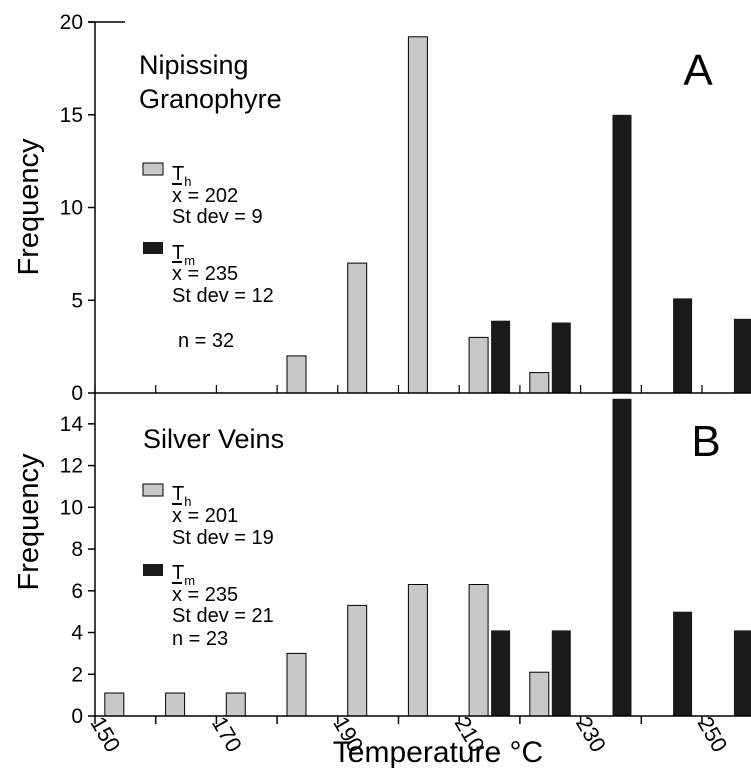 The image size is (751, 774). I want to click on panel-b-y-tick-label-10: 10, so click(71, 507).